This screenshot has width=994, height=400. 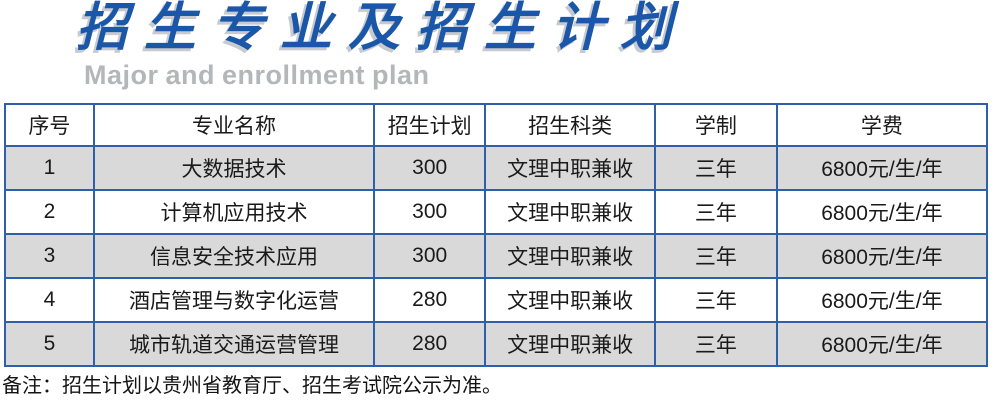 I want to click on table-row: 1 大数据技术 300 文理中职兼收 三年 6800元/生/年, so click(x=496, y=168).